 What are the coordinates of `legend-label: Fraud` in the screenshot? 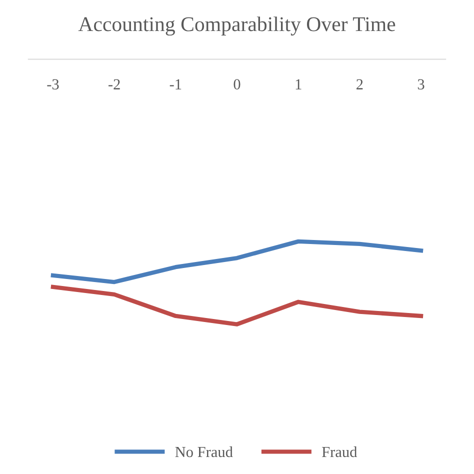 It's located at (340, 452).